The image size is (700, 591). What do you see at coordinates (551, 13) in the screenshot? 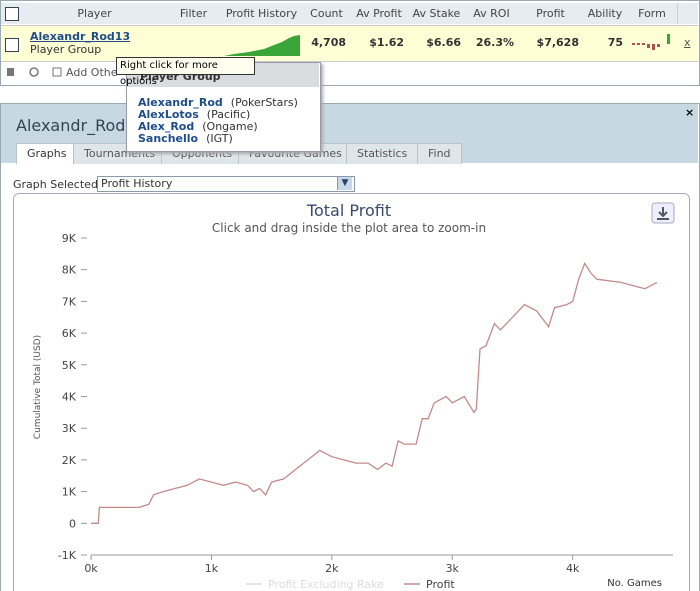
I see `column-header: Profit` at bounding box center [551, 13].